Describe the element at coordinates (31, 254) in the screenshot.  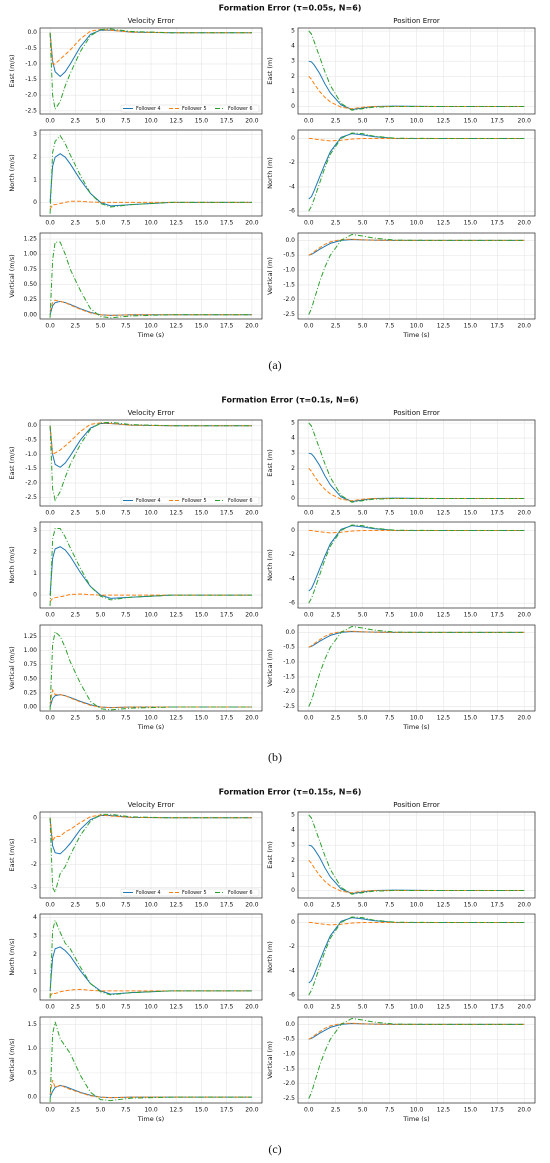
I see `y-tick-label: 1.00` at that location.